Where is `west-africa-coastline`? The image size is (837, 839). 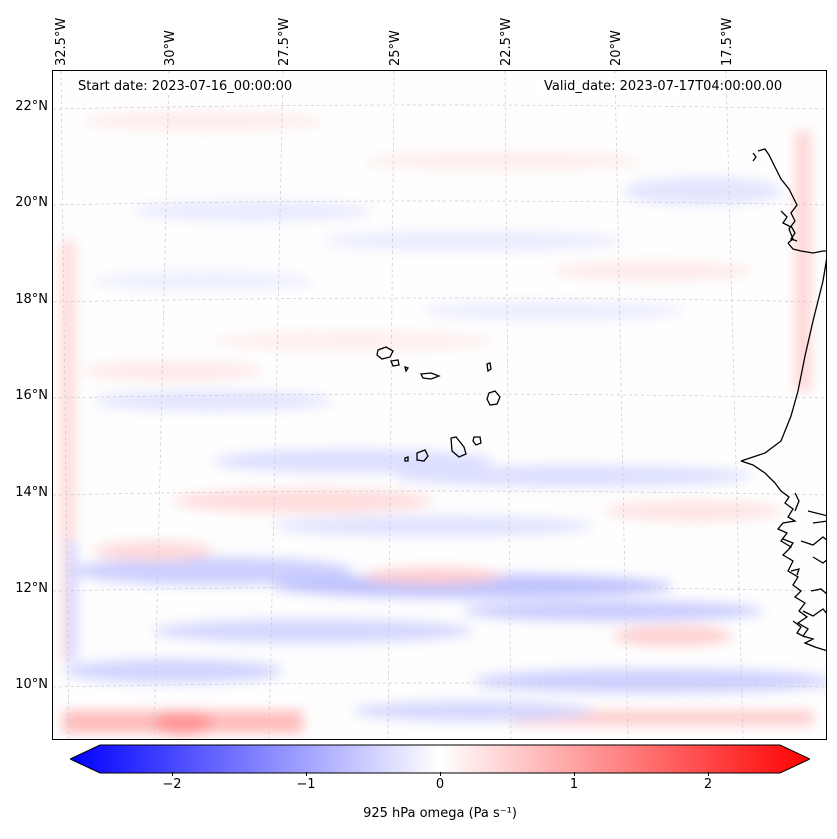
west-africa-coastline is located at coordinates (783, 400).